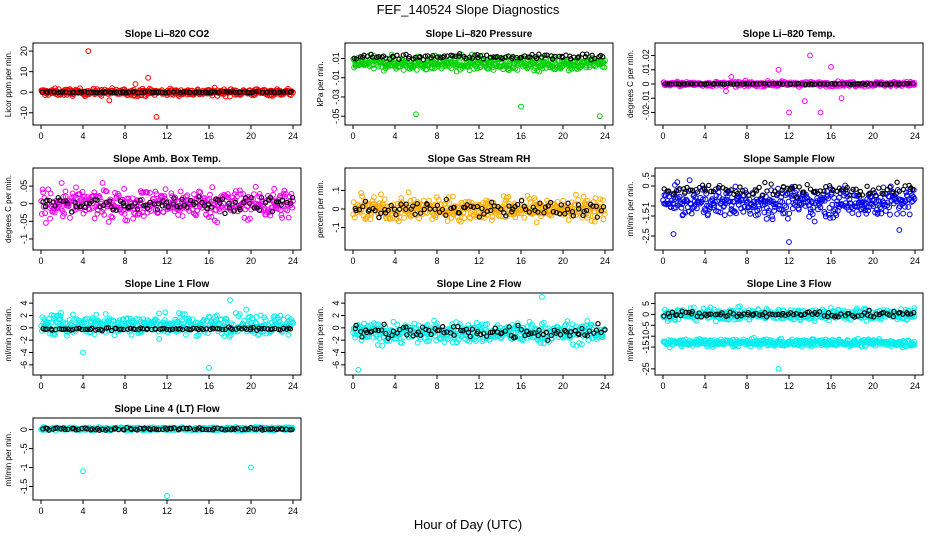 Image resolution: width=936 pixels, height=540 pixels. What do you see at coordinates (336, 303) in the screenshot?
I see `y-tick-label: 4` at bounding box center [336, 303].